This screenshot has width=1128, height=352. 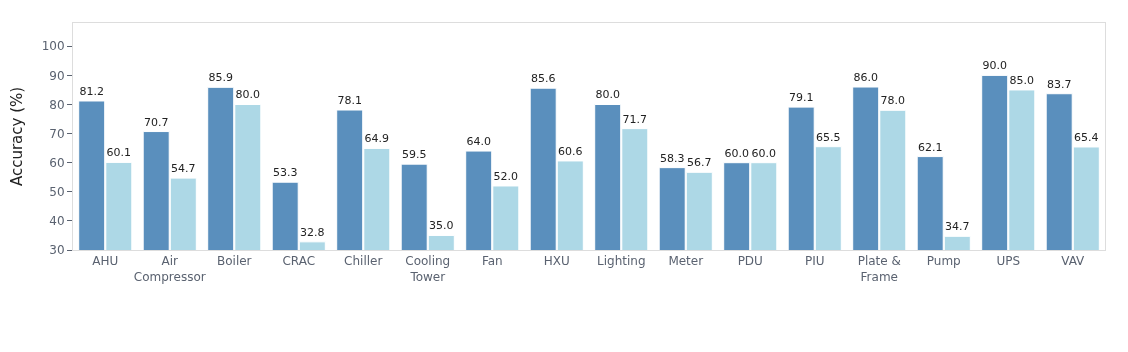 I want to click on data-label: 85.6, so click(x=543, y=79).